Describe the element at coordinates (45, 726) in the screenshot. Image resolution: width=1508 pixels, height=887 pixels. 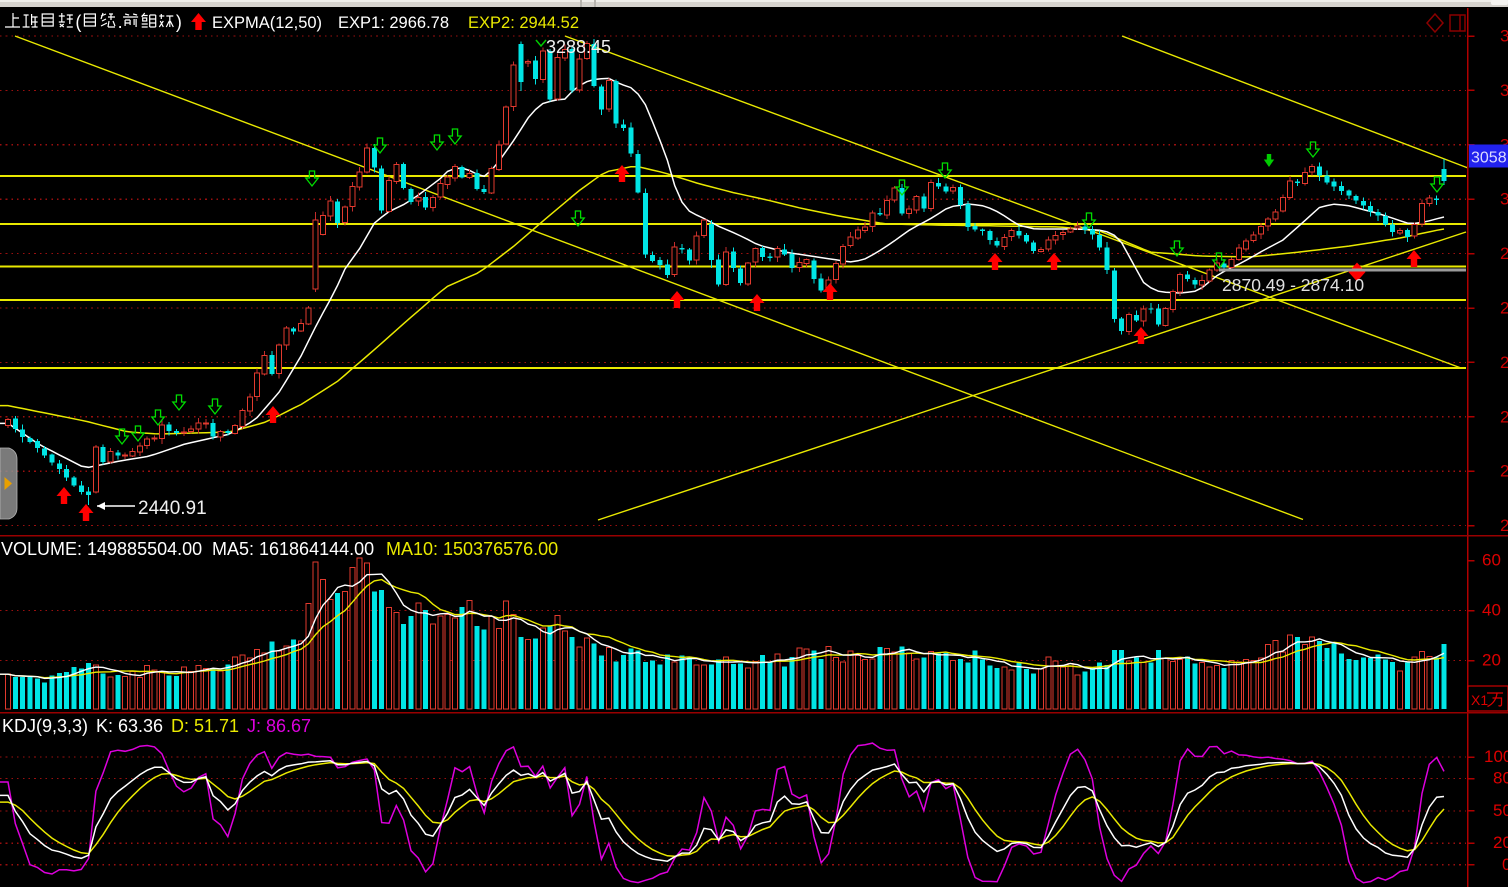
I see `svg-text: KDJ(9,3,3)` at that location.